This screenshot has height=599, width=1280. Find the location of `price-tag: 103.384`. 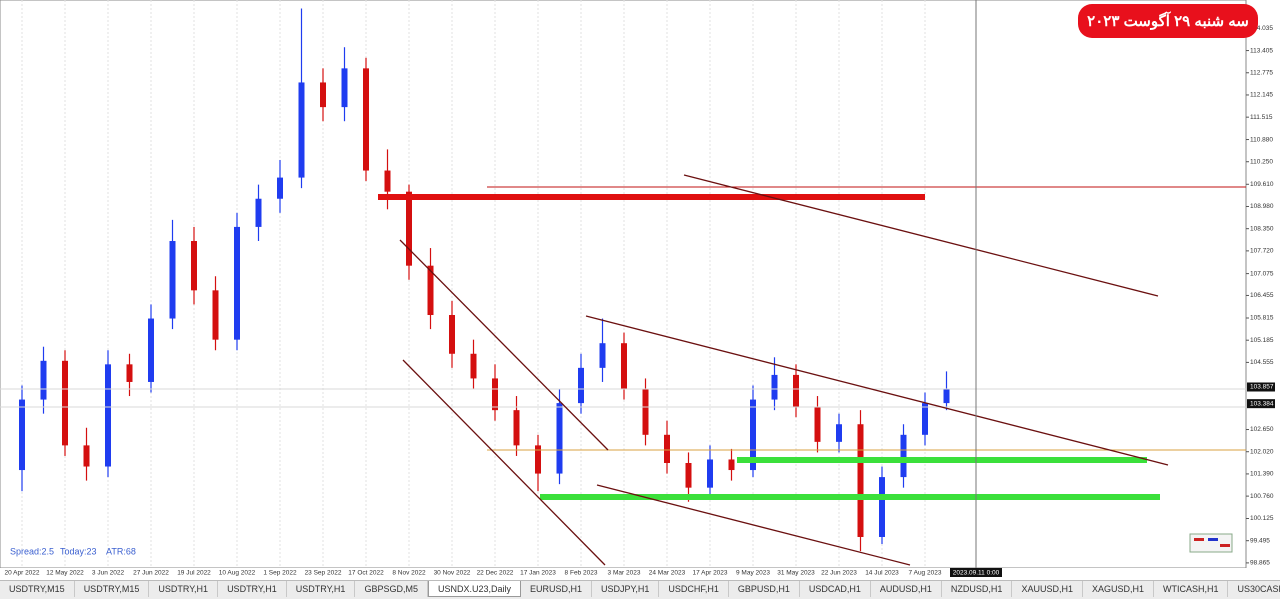

price-tag: 103.384 is located at coordinates (1262, 403).